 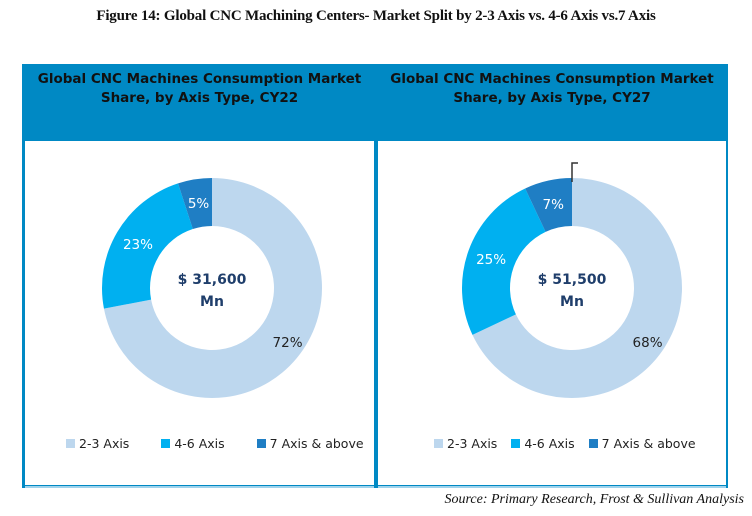 What do you see at coordinates (288, 343) in the screenshot?
I see `data-label-2-3-axis: 72%` at bounding box center [288, 343].